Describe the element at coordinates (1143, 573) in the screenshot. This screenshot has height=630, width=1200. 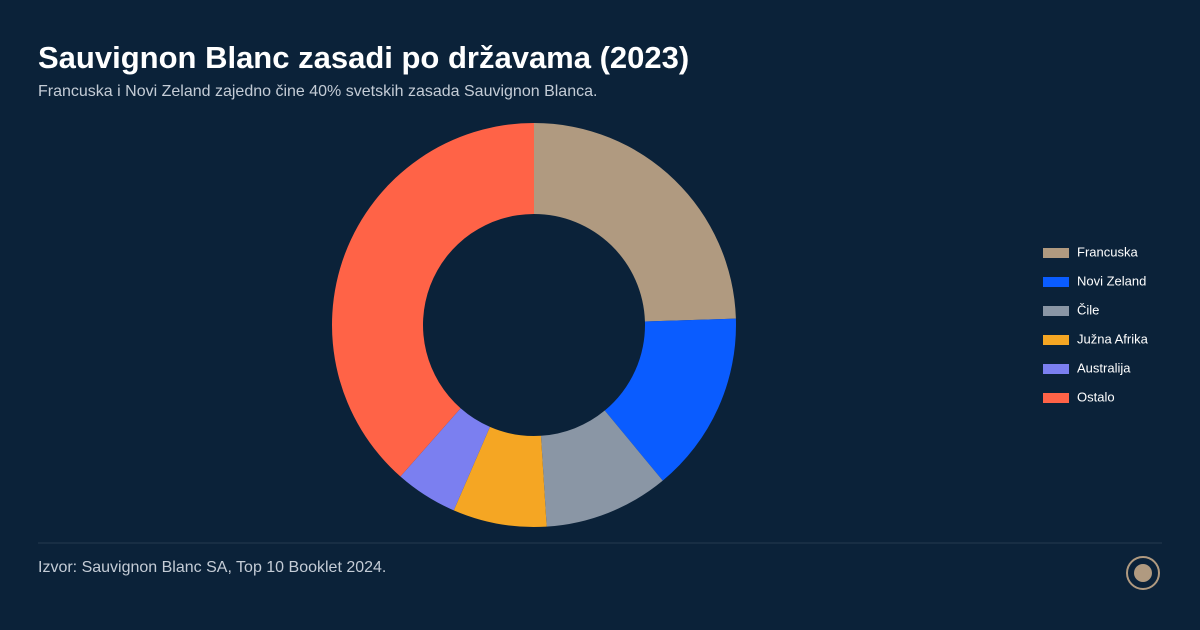
I see `logo` at that location.